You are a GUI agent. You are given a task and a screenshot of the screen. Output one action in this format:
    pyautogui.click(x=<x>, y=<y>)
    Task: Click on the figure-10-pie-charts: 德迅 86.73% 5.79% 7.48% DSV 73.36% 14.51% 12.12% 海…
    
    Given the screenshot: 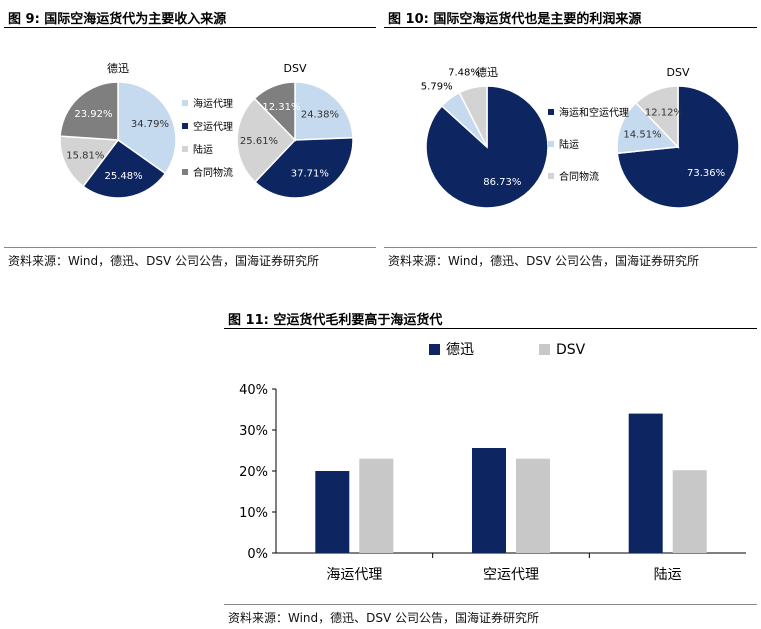 What is the action you would take?
    pyautogui.click(x=580, y=137)
    